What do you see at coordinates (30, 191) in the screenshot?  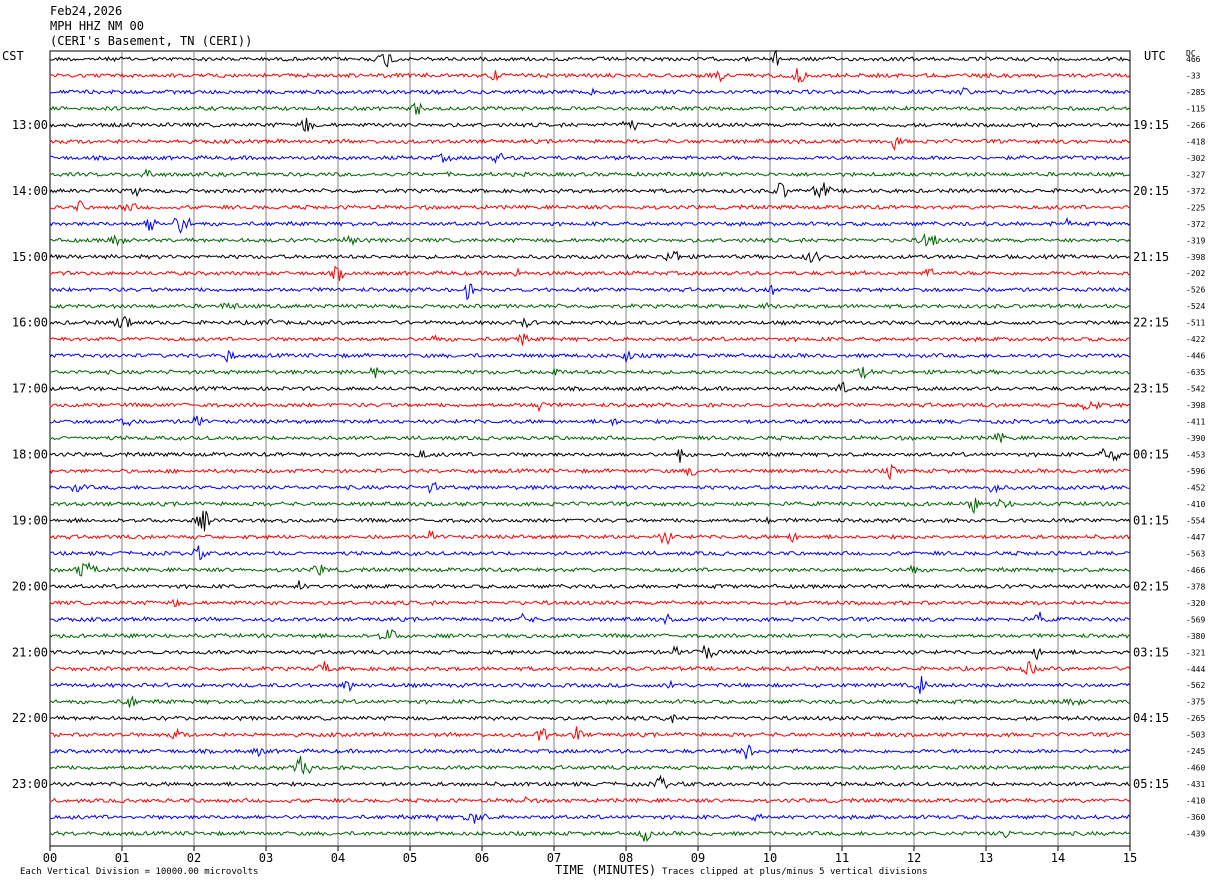 I see `left-hour-label: 14:00` at bounding box center [30, 191].